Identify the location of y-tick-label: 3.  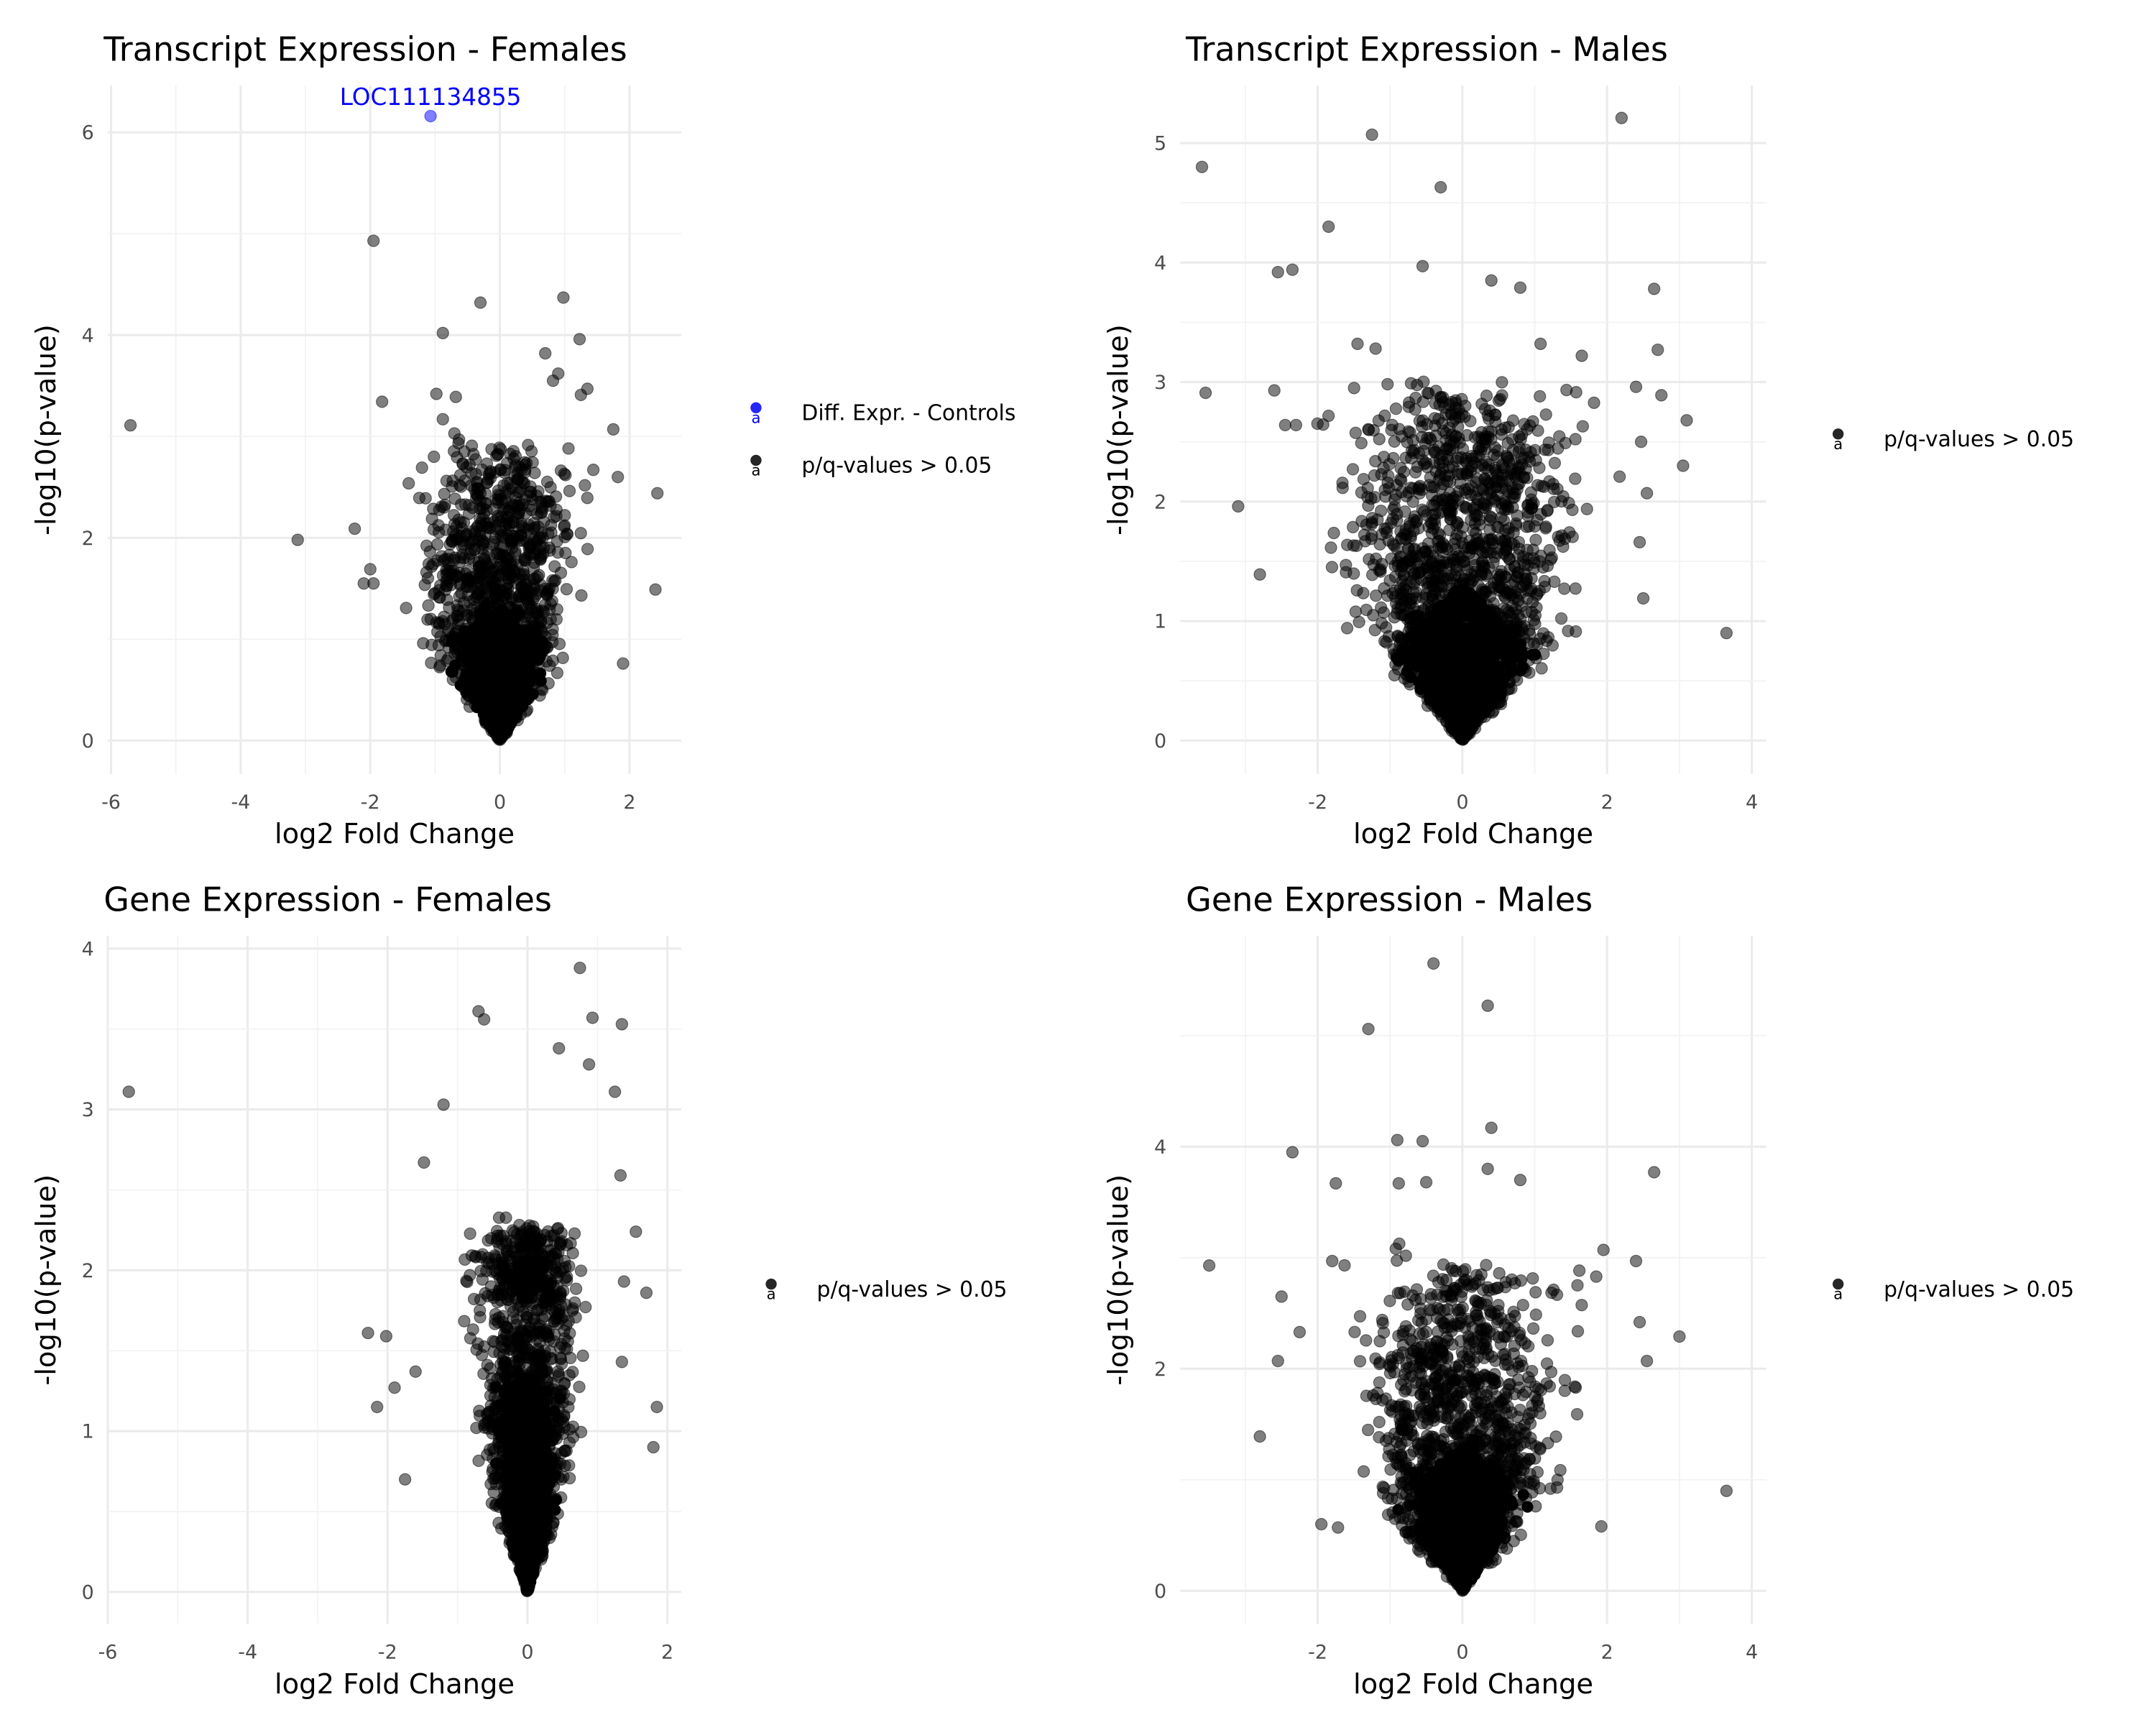
(1160, 383).